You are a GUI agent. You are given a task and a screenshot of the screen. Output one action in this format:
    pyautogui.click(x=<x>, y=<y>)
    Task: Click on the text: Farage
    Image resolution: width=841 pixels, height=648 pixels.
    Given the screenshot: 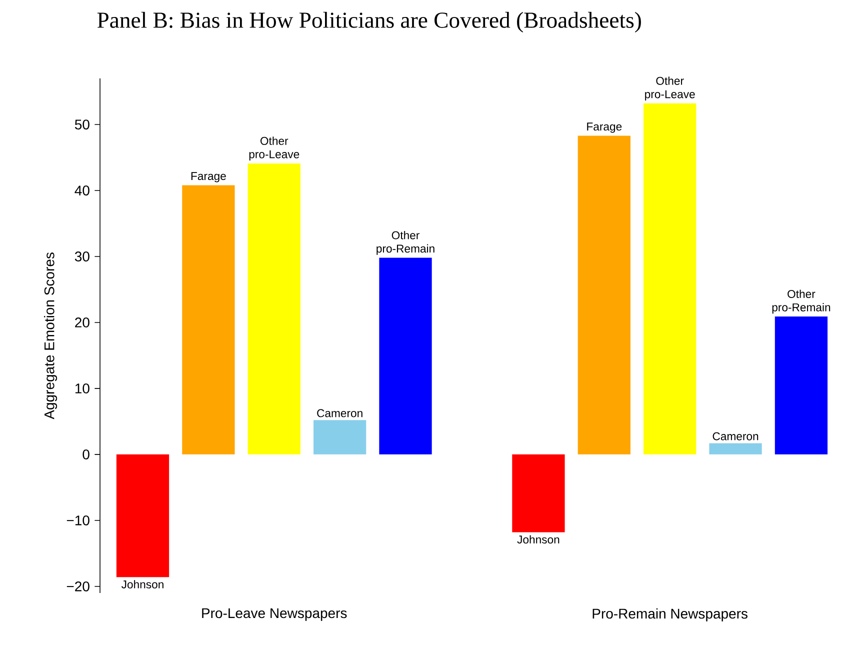 What is the action you would take?
    pyautogui.click(x=604, y=127)
    